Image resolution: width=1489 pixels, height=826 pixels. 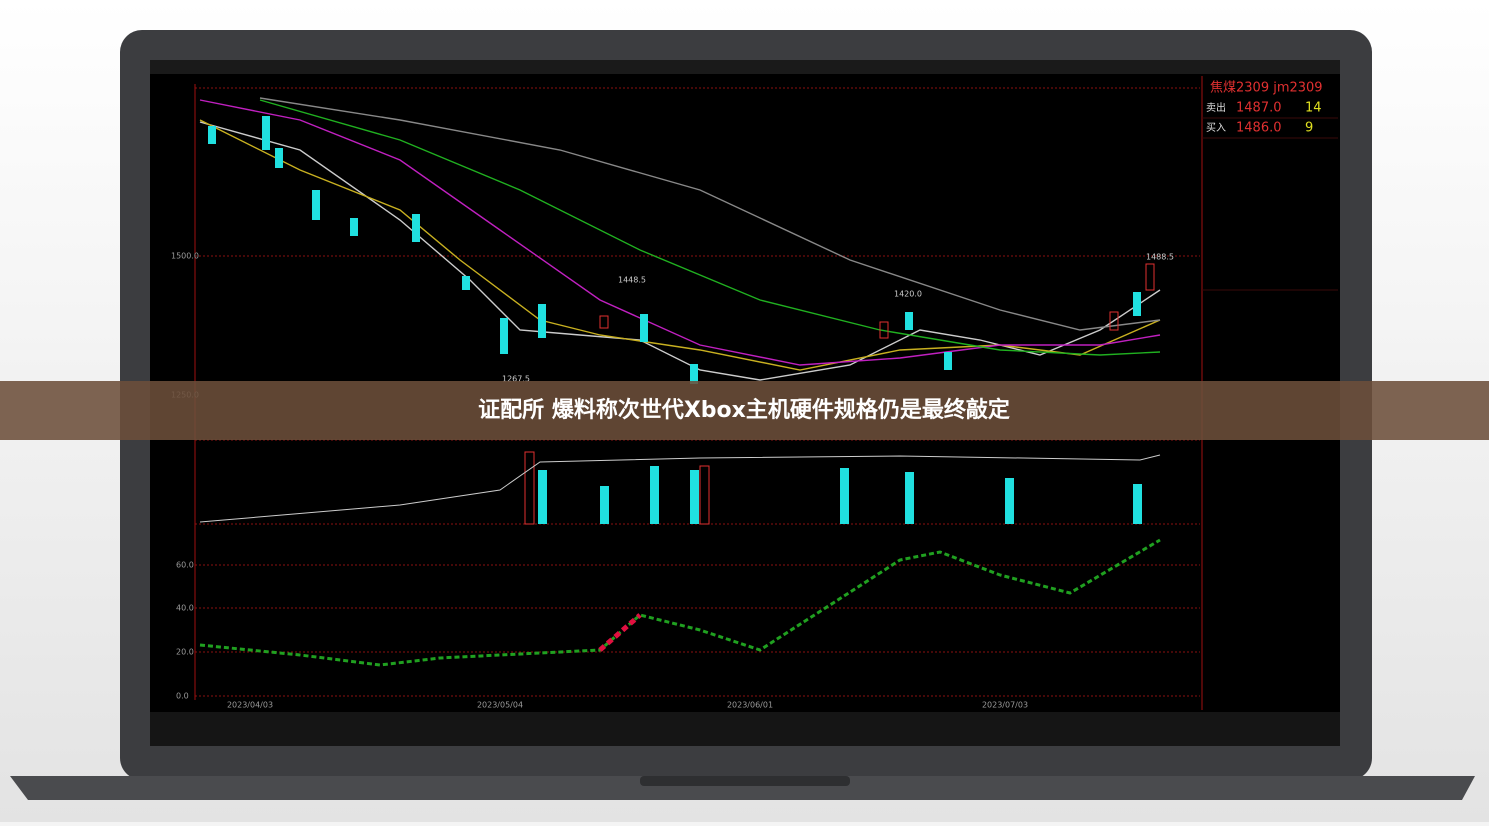 I want to click on laptop-base, so click(x=742, y=788).